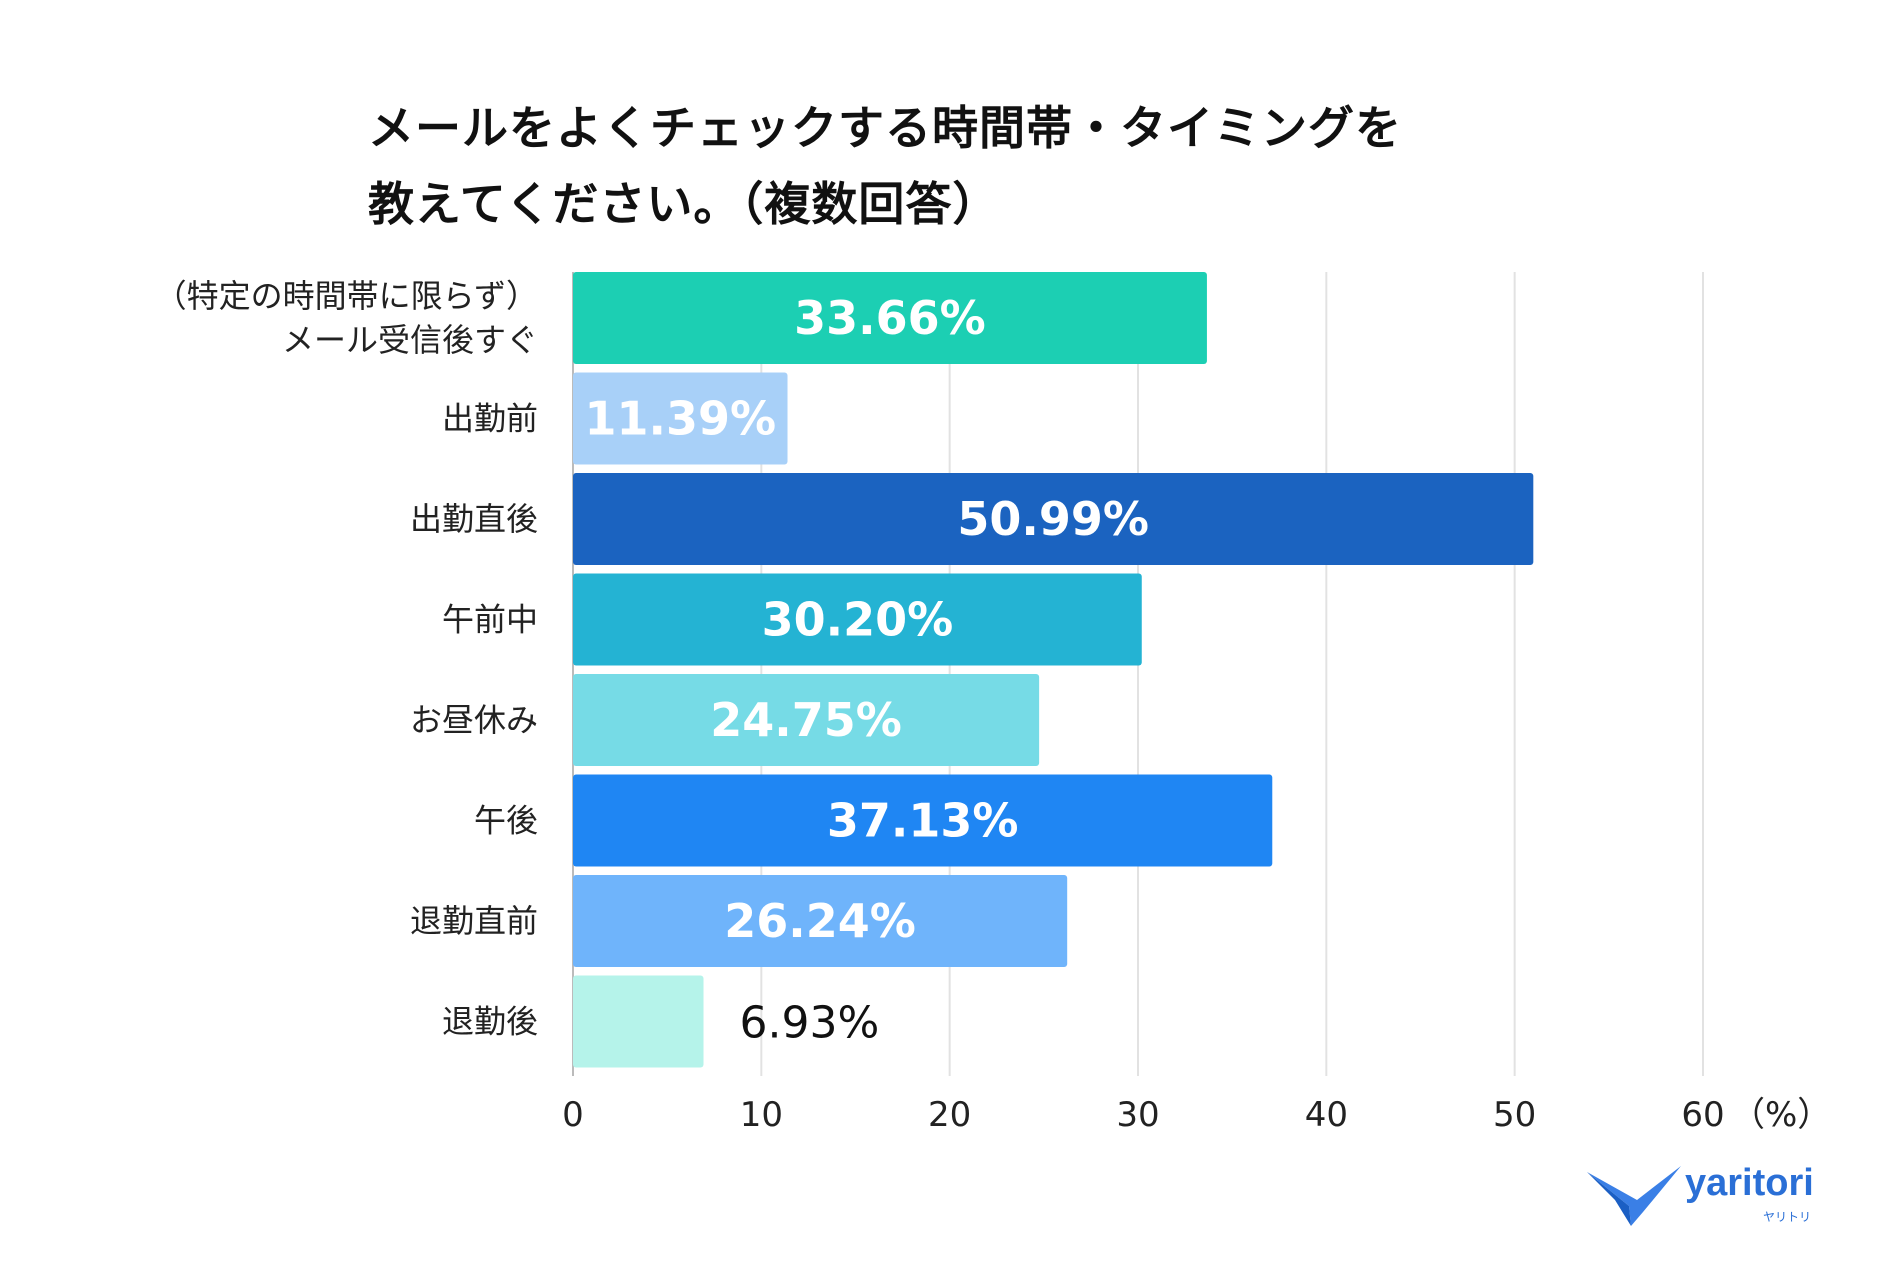 This screenshot has height=1280, width=1900. What do you see at coordinates (573, 1115) in the screenshot?
I see `x-tick-label: 0` at bounding box center [573, 1115].